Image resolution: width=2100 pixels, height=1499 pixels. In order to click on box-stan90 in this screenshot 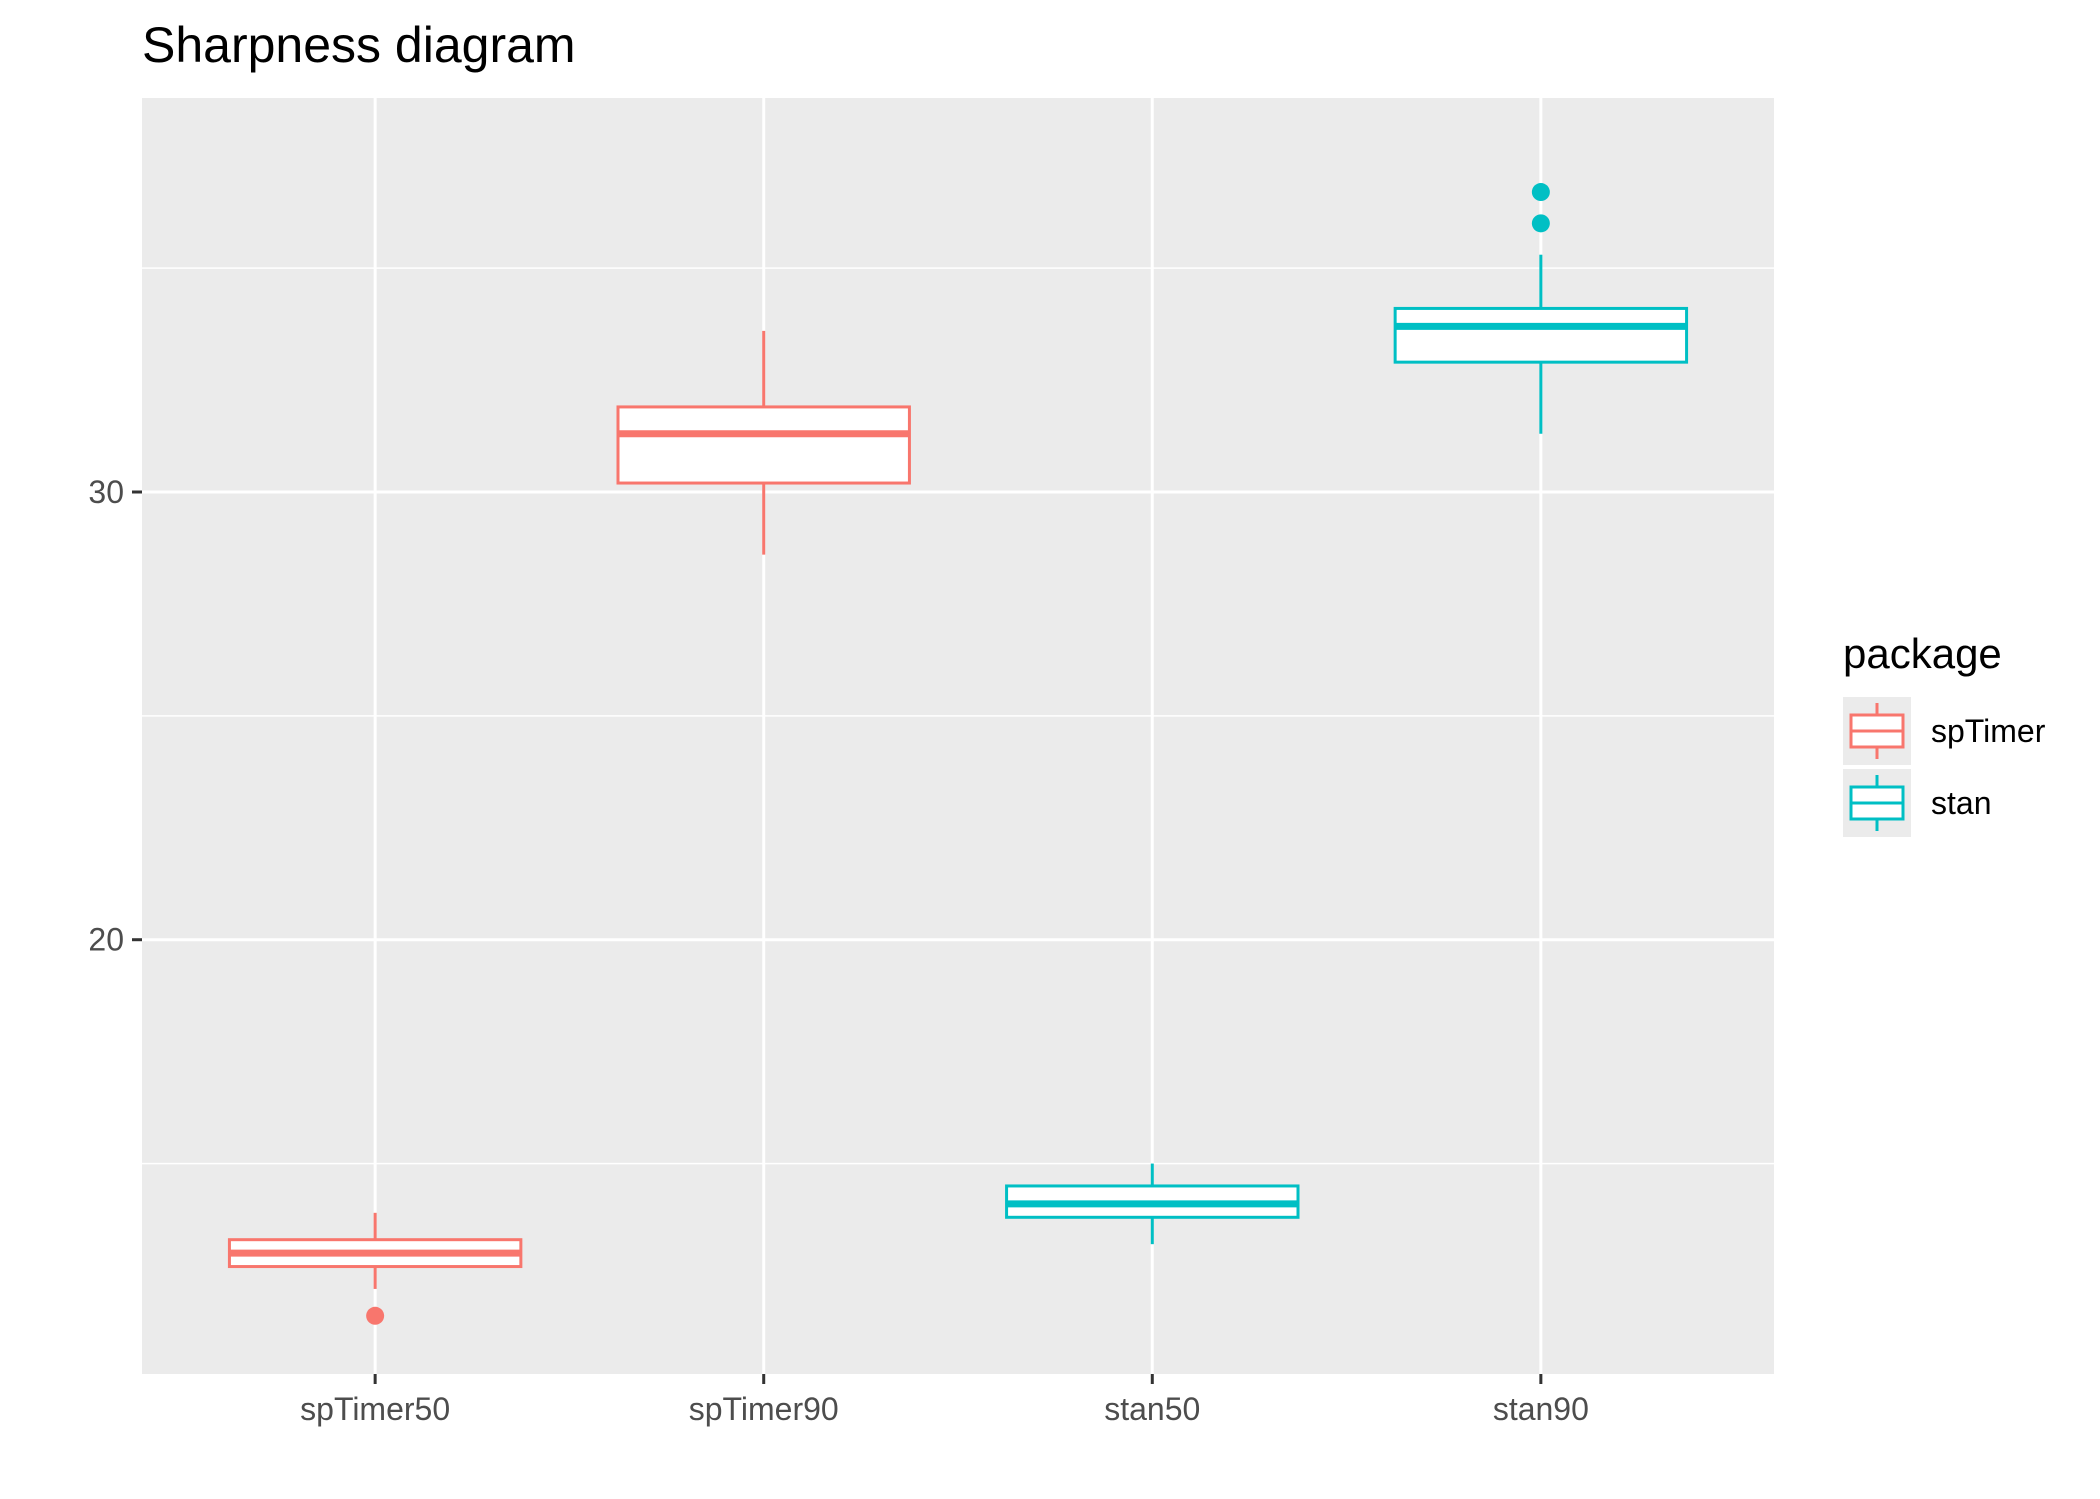, I will do `click(1541, 308)`.